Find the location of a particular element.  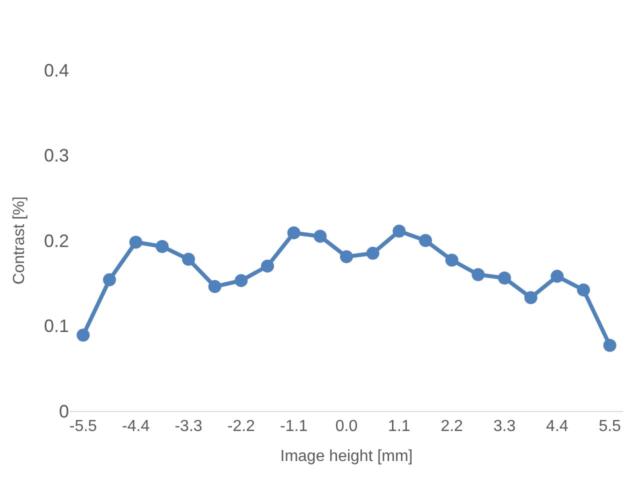

x-tick-label: -4.4 is located at coordinates (136, 427).